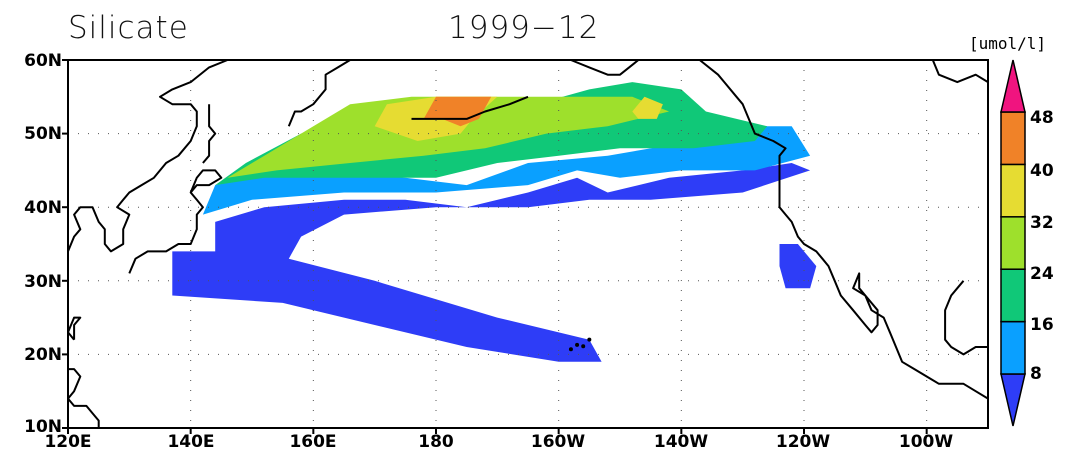  What do you see at coordinates (1042, 171) in the screenshot?
I see `colorbar-label-40: 40` at bounding box center [1042, 171].